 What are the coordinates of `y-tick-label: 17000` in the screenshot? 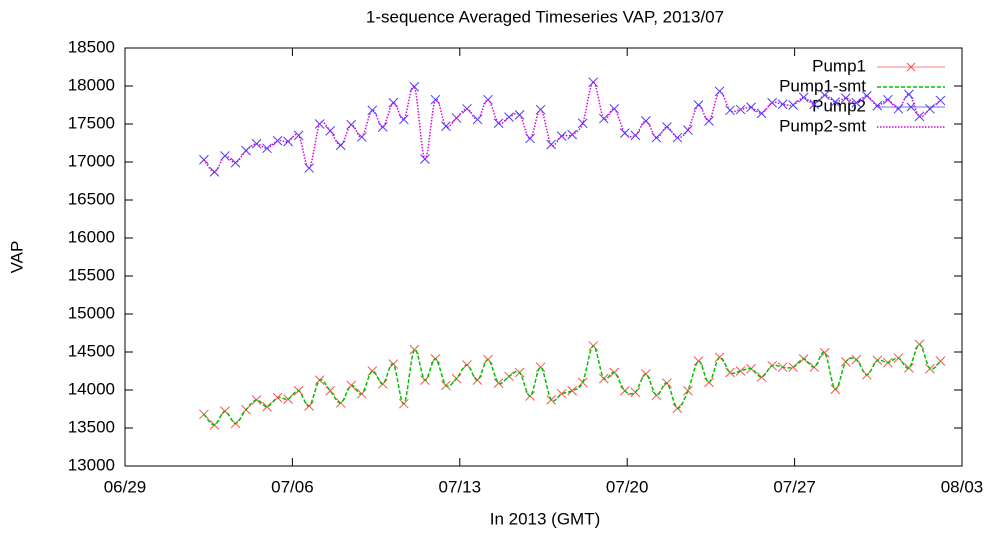 It's located at (91, 160).